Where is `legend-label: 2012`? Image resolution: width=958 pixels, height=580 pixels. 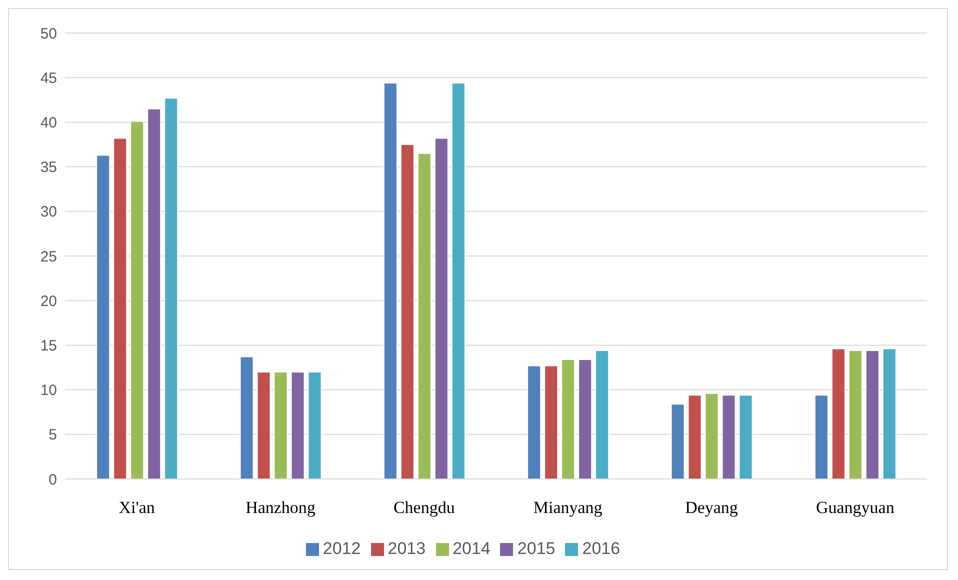
legend-label: 2012 is located at coordinates (341, 548).